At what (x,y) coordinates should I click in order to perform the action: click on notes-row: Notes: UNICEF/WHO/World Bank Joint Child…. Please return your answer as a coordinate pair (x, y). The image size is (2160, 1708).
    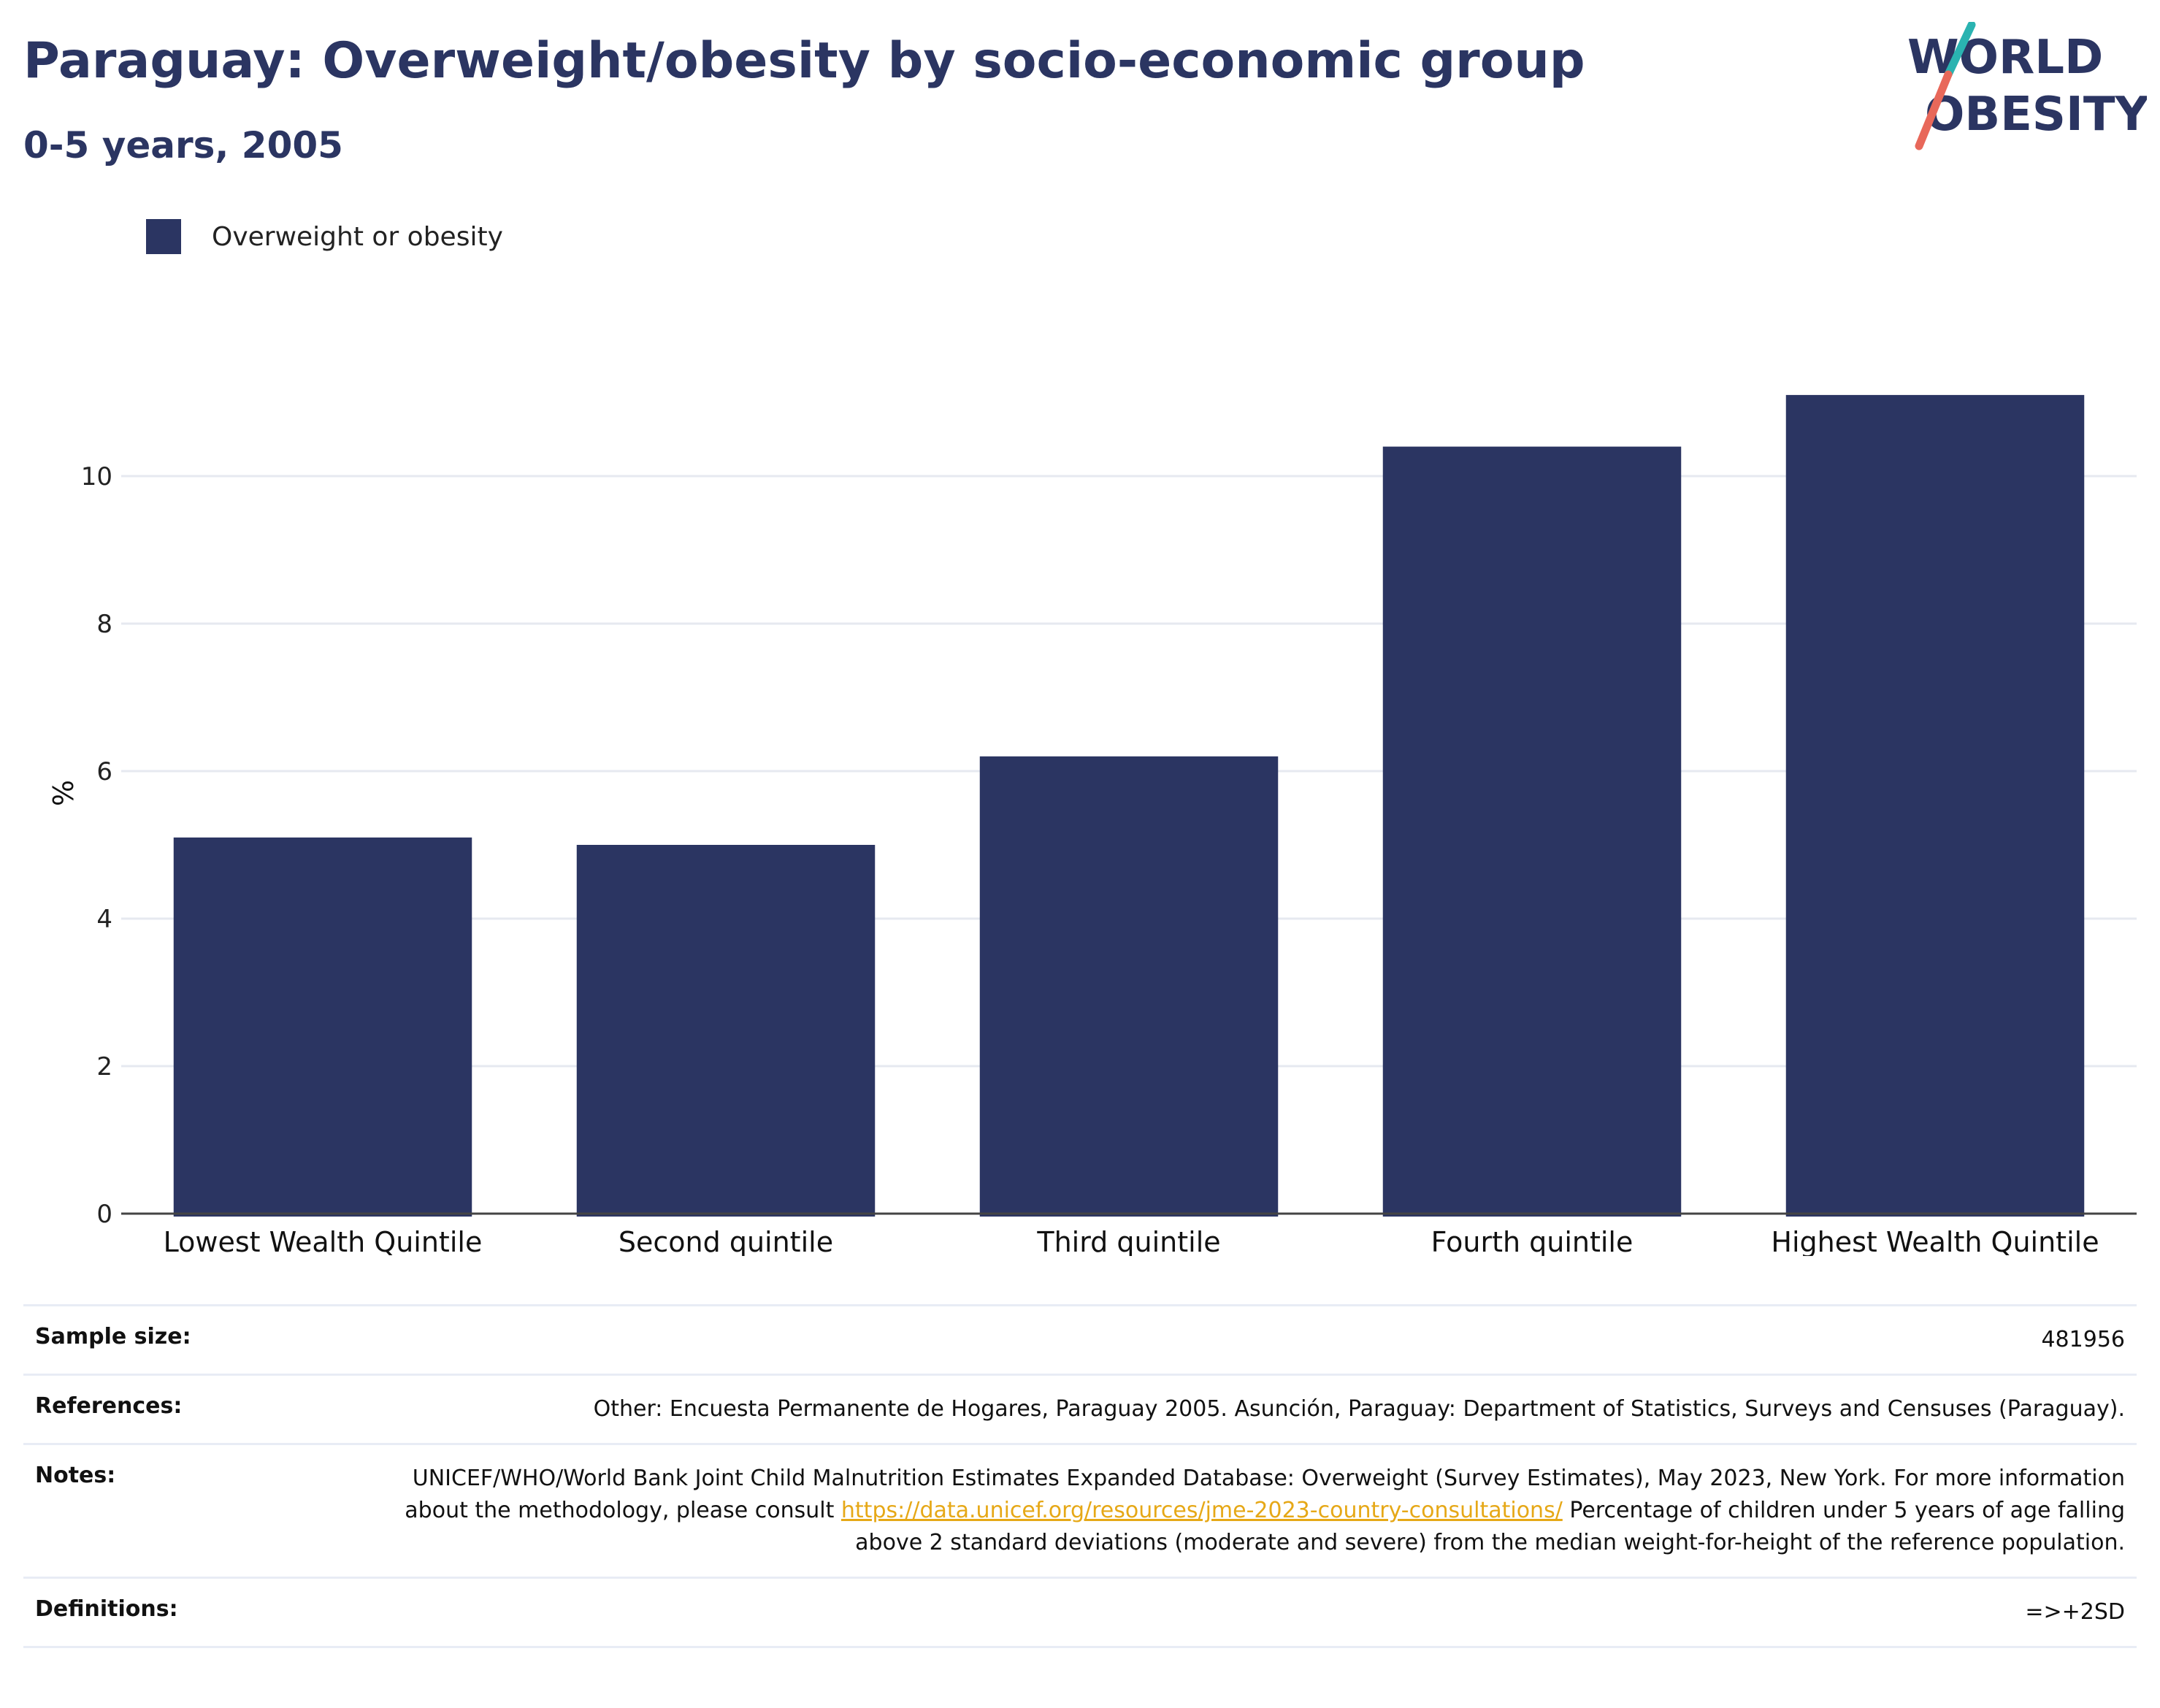
    Looking at the image, I should click on (1080, 1511).